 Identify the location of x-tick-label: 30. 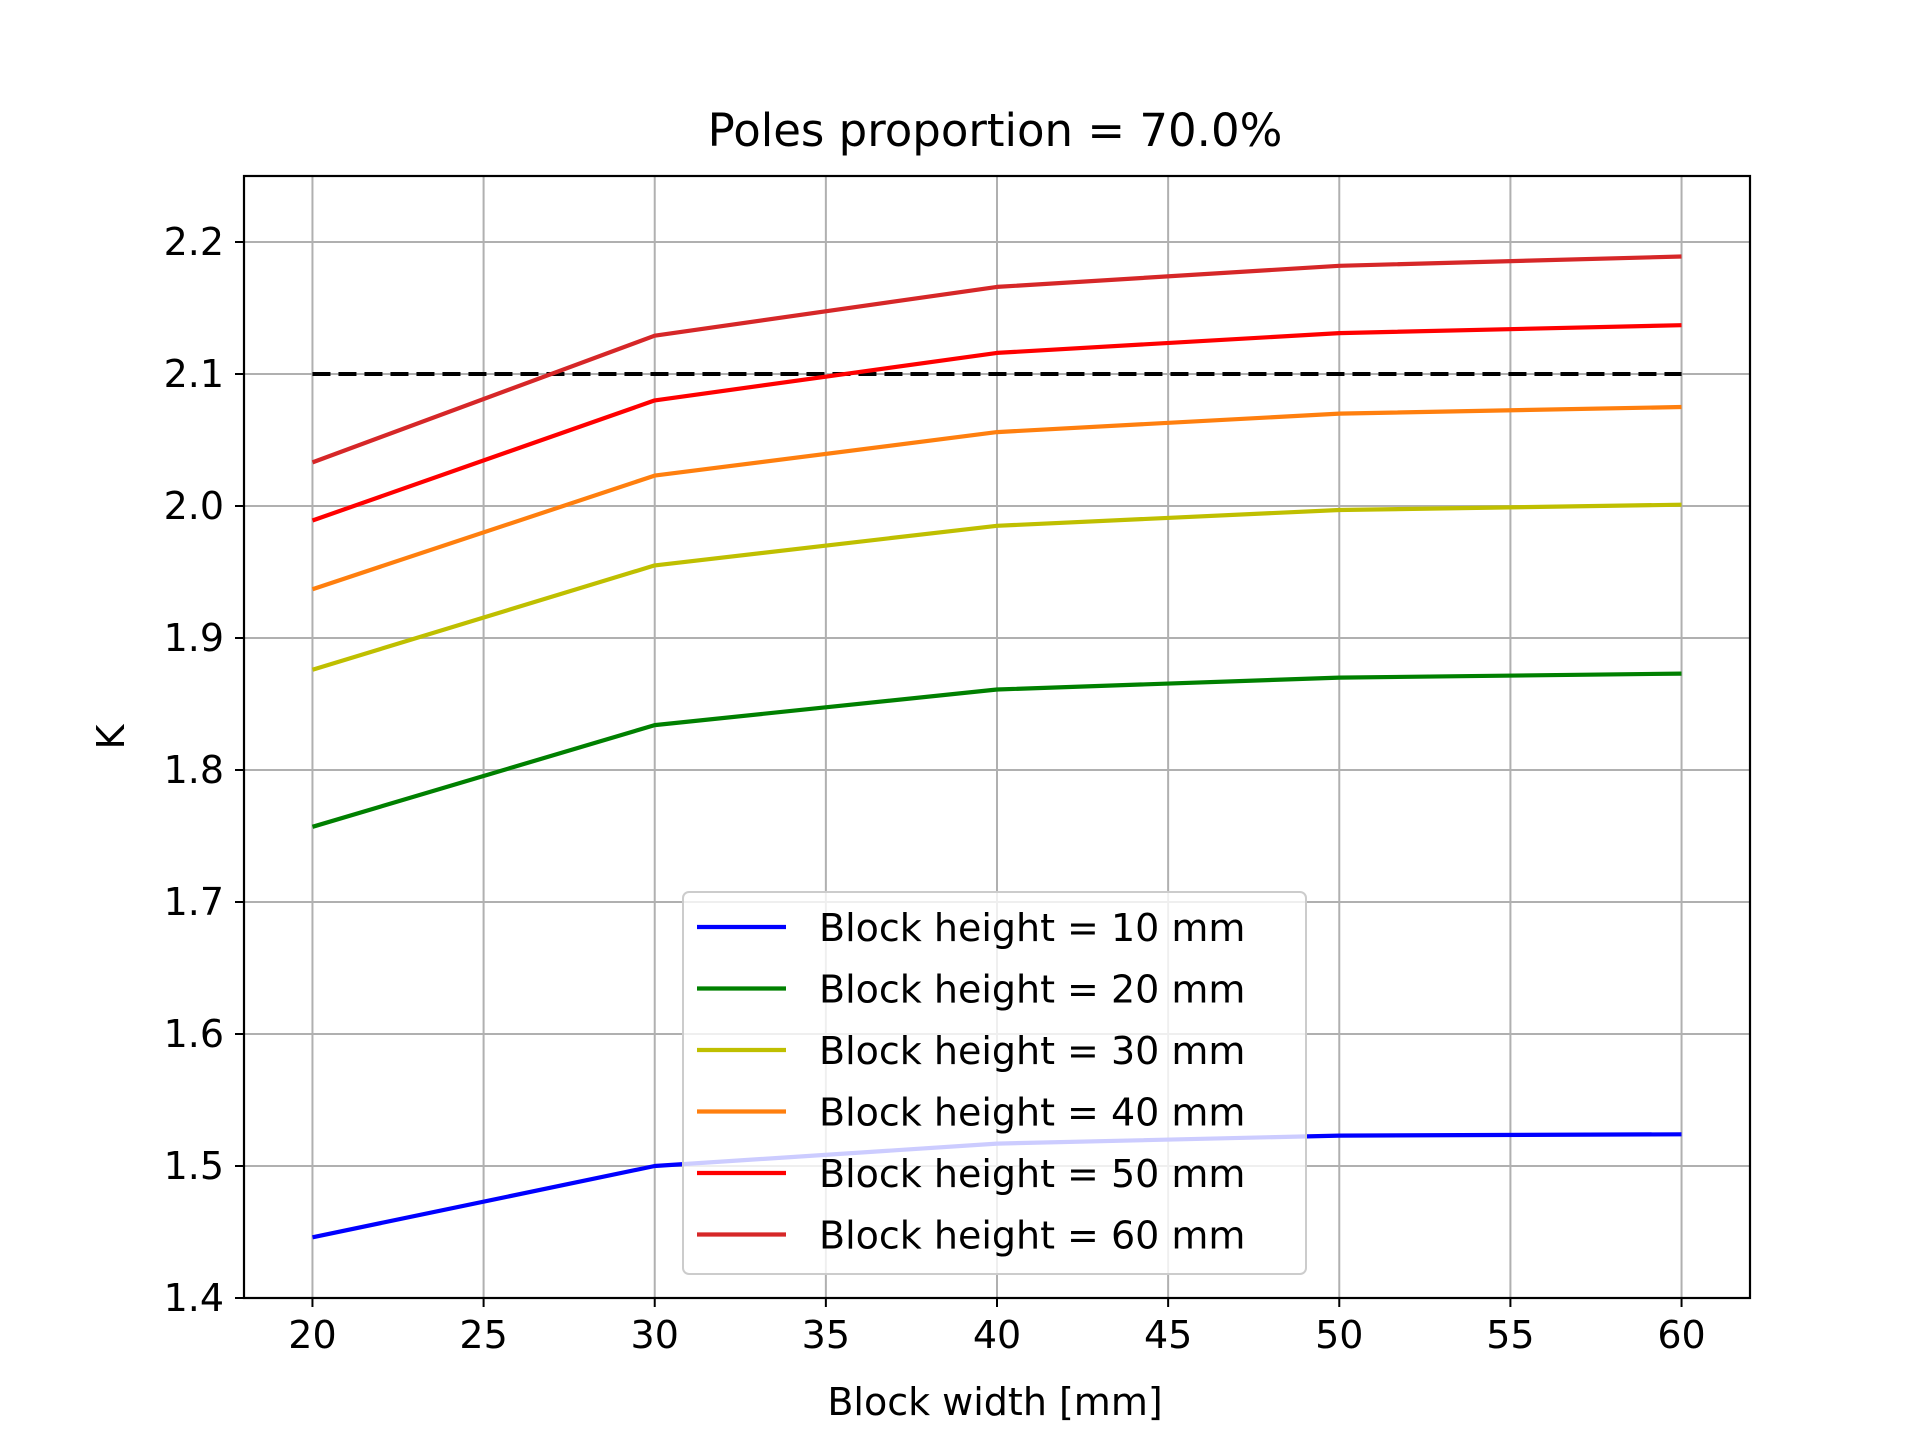
(655, 1335).